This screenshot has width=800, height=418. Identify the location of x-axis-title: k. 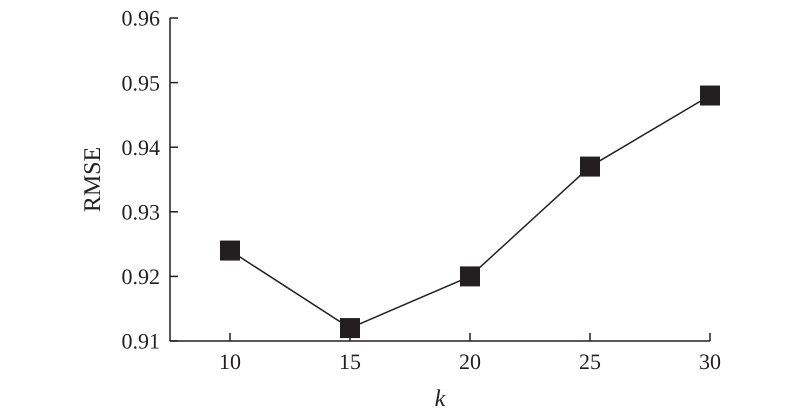
(440, 399).